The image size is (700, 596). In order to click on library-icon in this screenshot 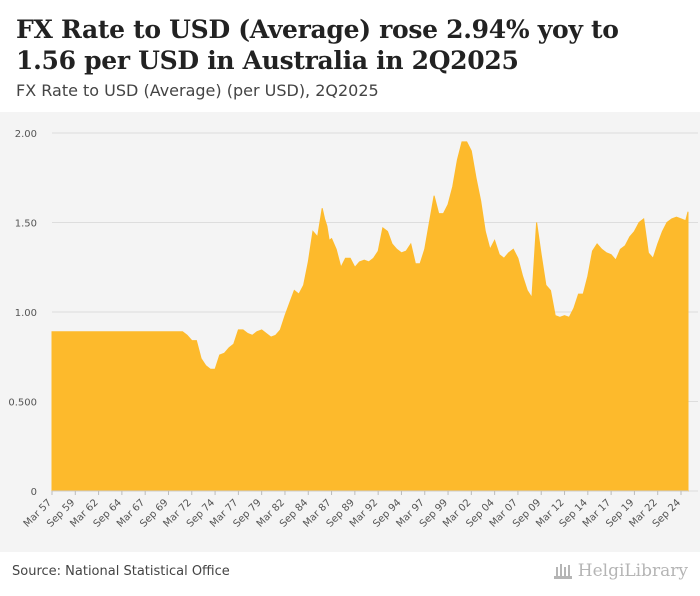, I will do `click(562, 571)`.